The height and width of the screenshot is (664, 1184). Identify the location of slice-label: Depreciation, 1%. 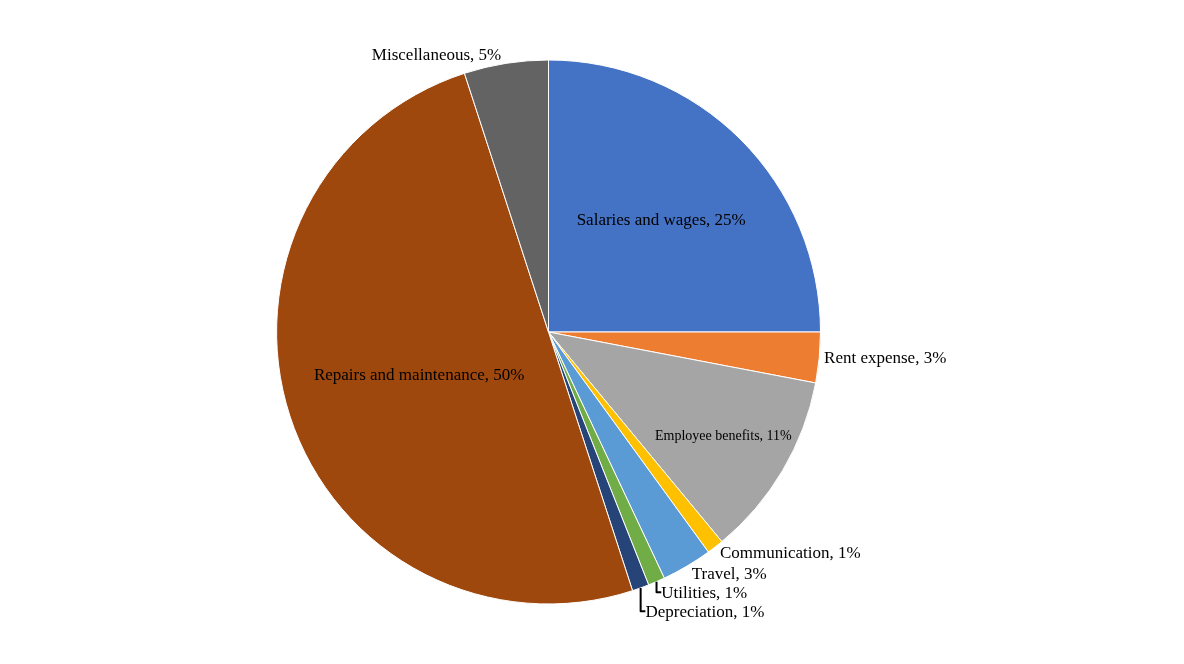
(705, 611).